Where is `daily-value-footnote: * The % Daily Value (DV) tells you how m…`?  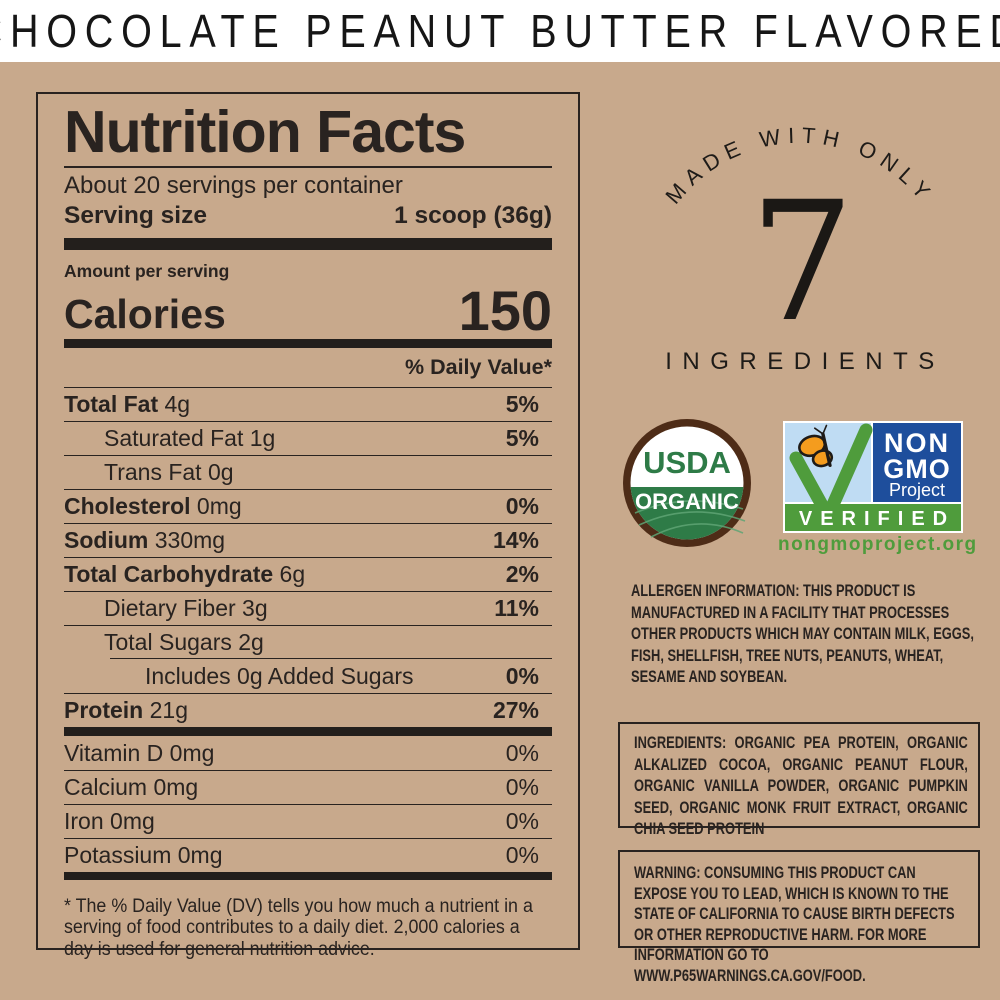 daily-value-footnote: * The % Daily Value (DV) tells you how m… is located at coordinates (298, 928).